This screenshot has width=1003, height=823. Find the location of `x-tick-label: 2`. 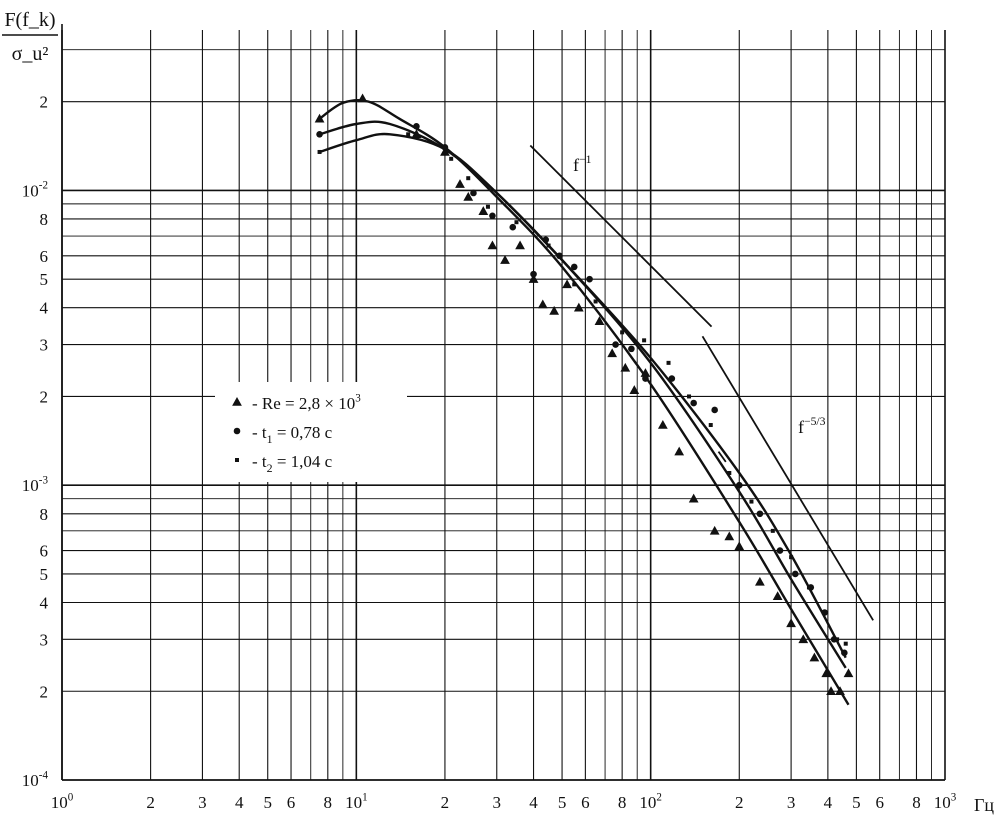

x-tick-label: 2 is located at coordinates (739, 802).